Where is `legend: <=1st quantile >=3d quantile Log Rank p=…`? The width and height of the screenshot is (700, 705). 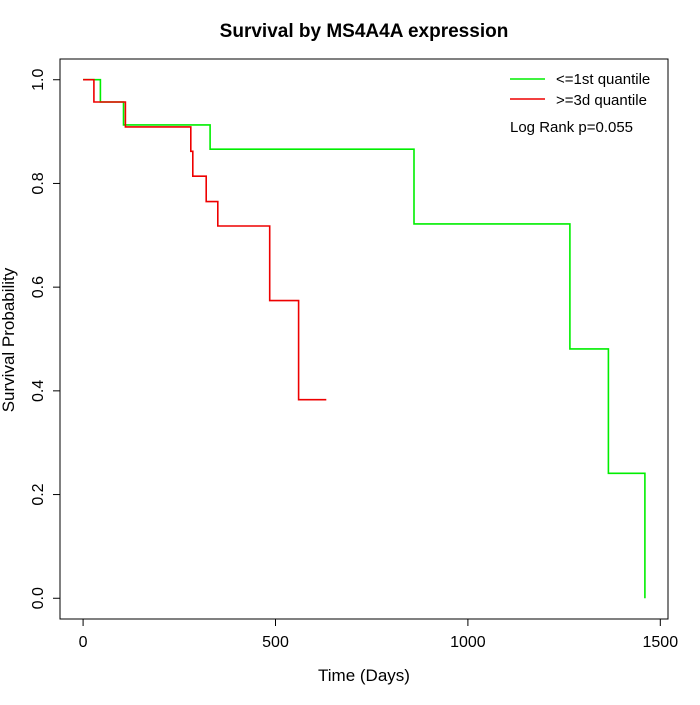
legend: <=1st quantile >=3d quantile Log Rank p=… is located at coordinates (580, 103).